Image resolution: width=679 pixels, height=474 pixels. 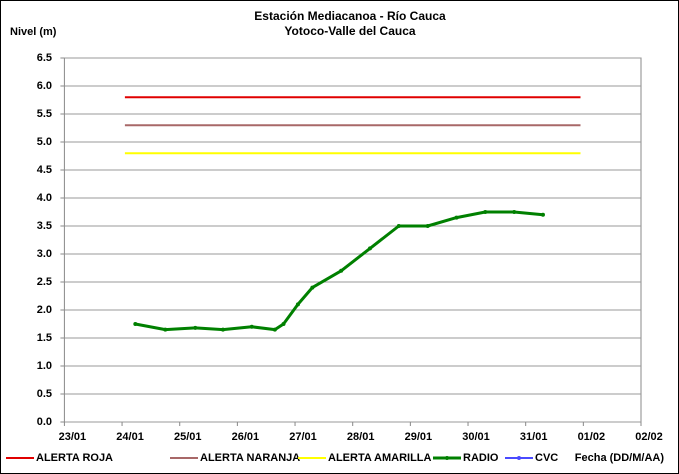 What do you see at coordinates (44, 338) in the screenshot?
I see `y-tick-label: 1.5` at bounding box center [44, 338].